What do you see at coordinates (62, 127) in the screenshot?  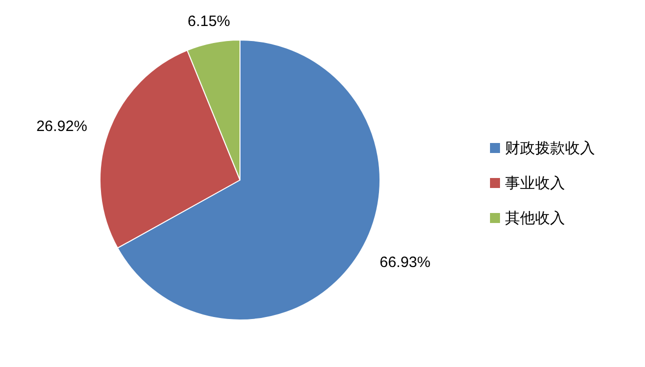 I see `data-label: 26.92%` at bounding box center [62, 127].